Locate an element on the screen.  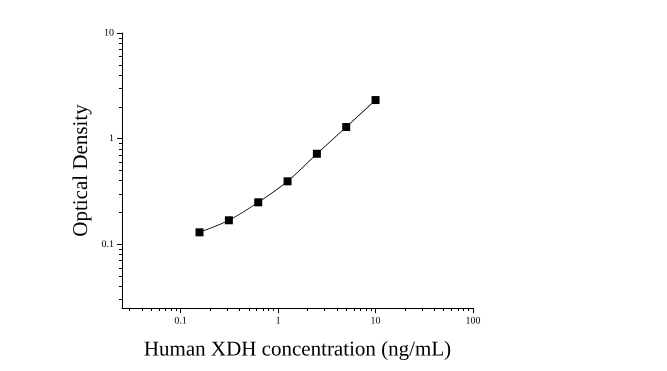
x-axis-title: Human XDH concentration (ng/mL) is located at coordinates (298, 348).